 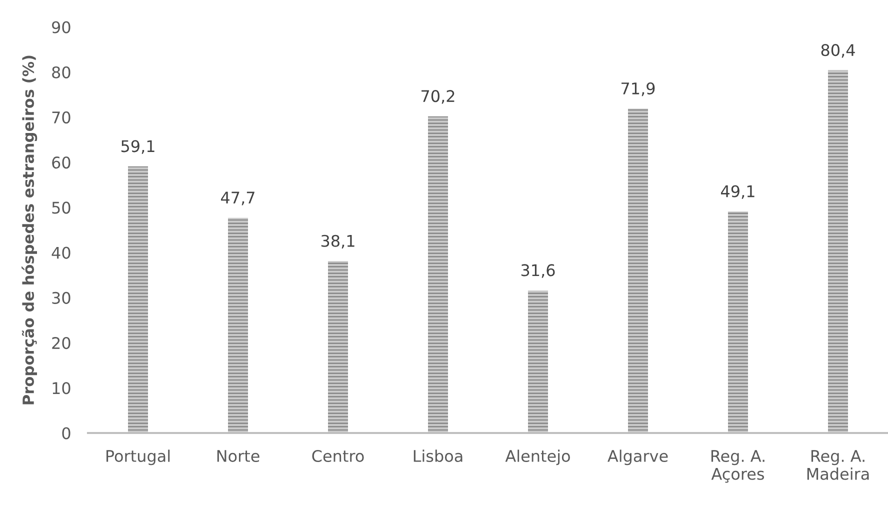 What do you see at coordinates (438, 97) in the screenshot?
I see `data-label: 70,2` at bounding box center [438, 97].